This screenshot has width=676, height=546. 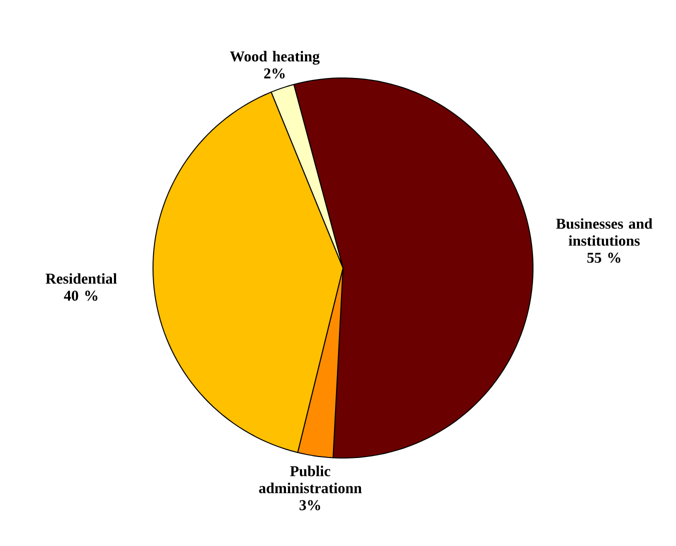 I want to click on slice-label: Residential, so click(x=81, y=278).